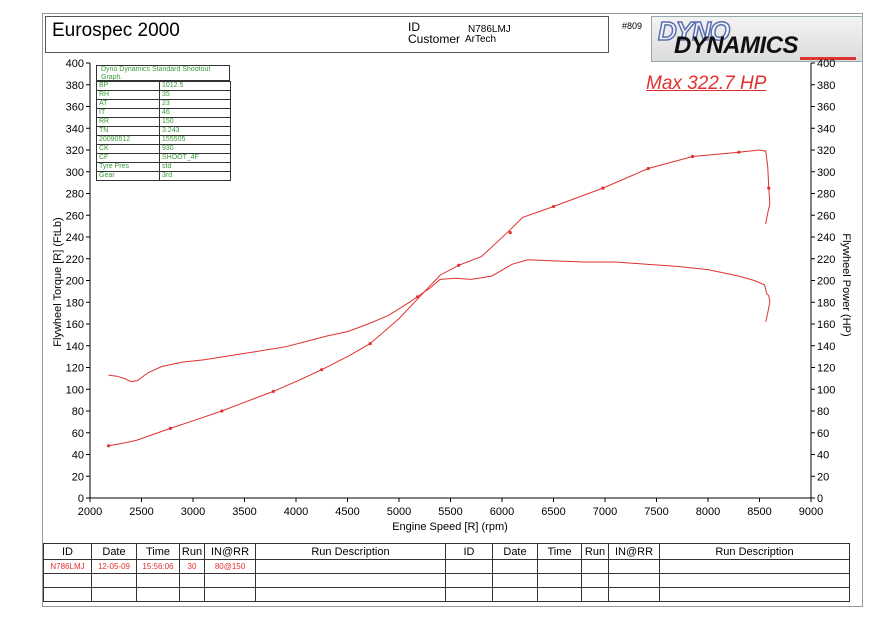 The height and width of the screenshot is (620, 877). What do you see at coordinates (128, 86) in the screenshot?
I see `info-key: BP` at bounding box center [128, 86].